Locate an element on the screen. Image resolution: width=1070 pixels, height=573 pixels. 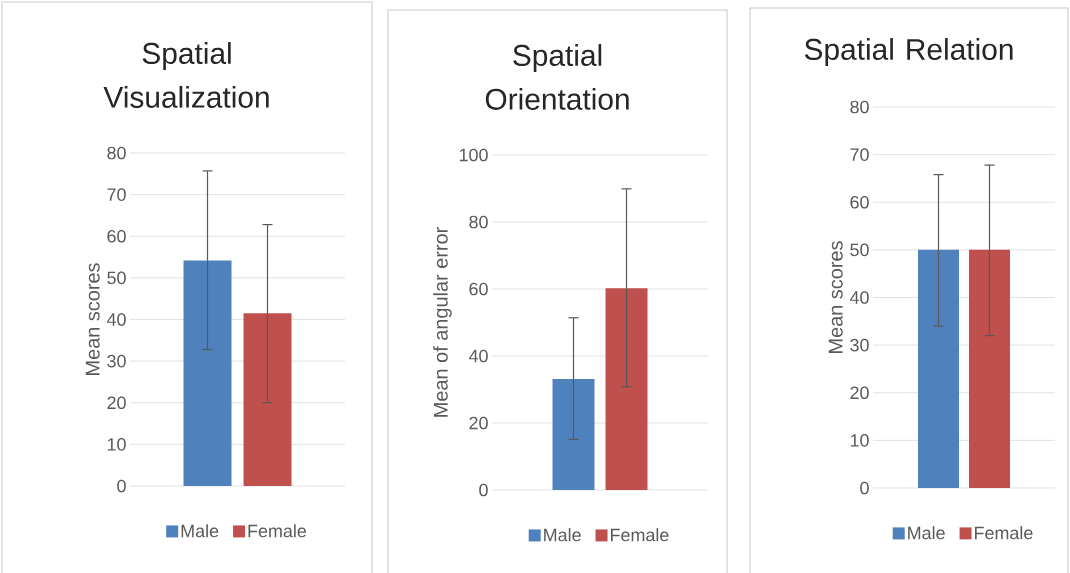
chart-title: Spatial Orientation is located at coordinates (557, 77).